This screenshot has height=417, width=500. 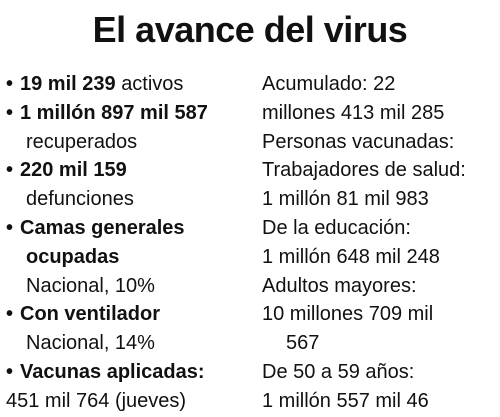 What do you see at coordinates (336, 227) in the screenshot?
I see `education-label: De la educación:` at bounding box center [336, 227].